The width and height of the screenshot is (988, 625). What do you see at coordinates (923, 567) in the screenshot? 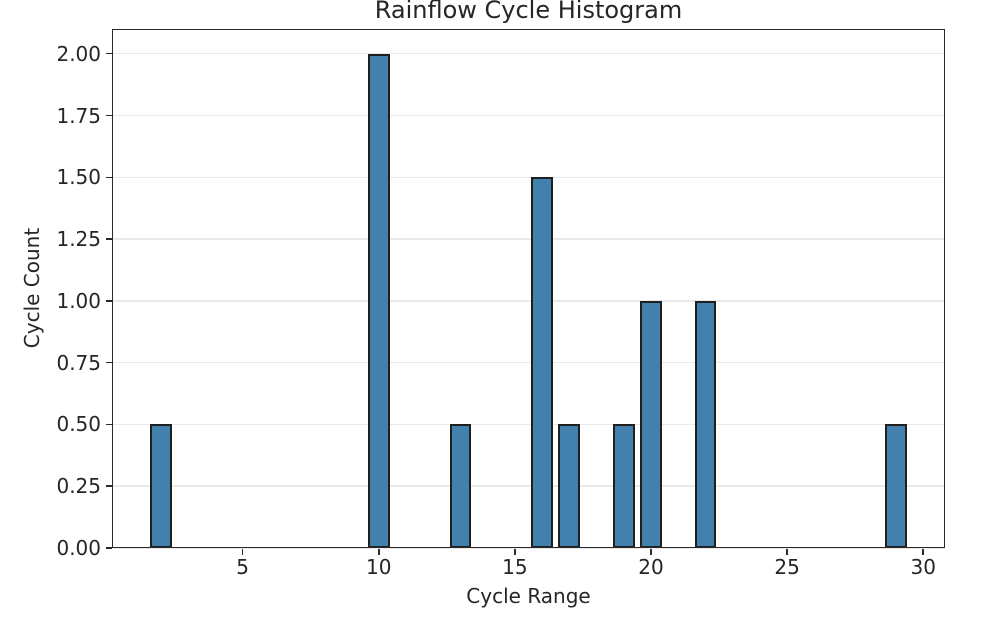
I see `x-tick-label: 30` at bounding box center [923, 567].